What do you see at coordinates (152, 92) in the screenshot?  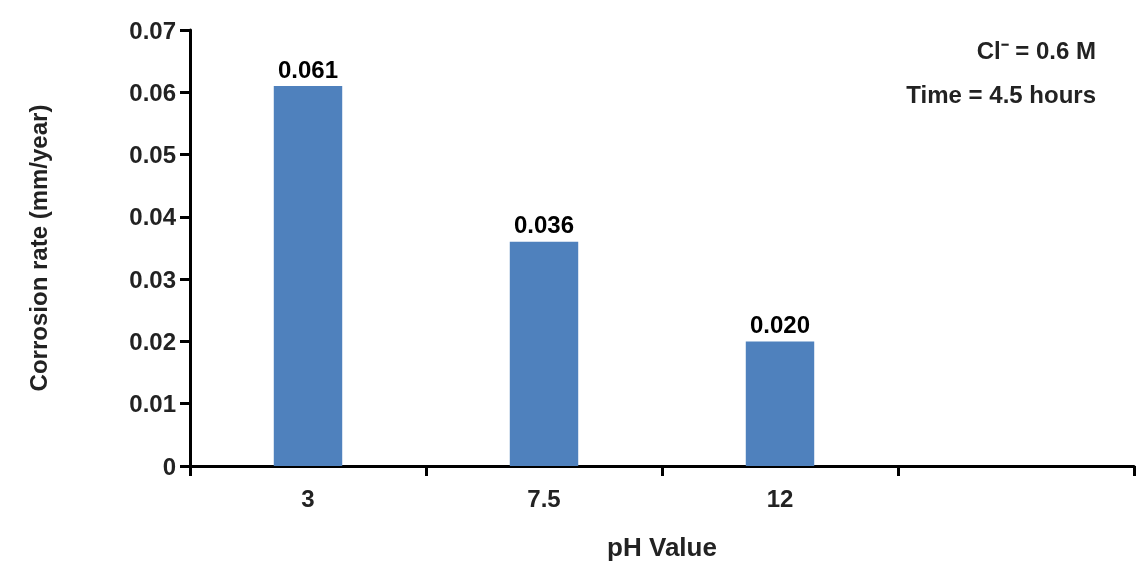 I see `y-tick-label: 0.06` at bounding box center [152, 92].